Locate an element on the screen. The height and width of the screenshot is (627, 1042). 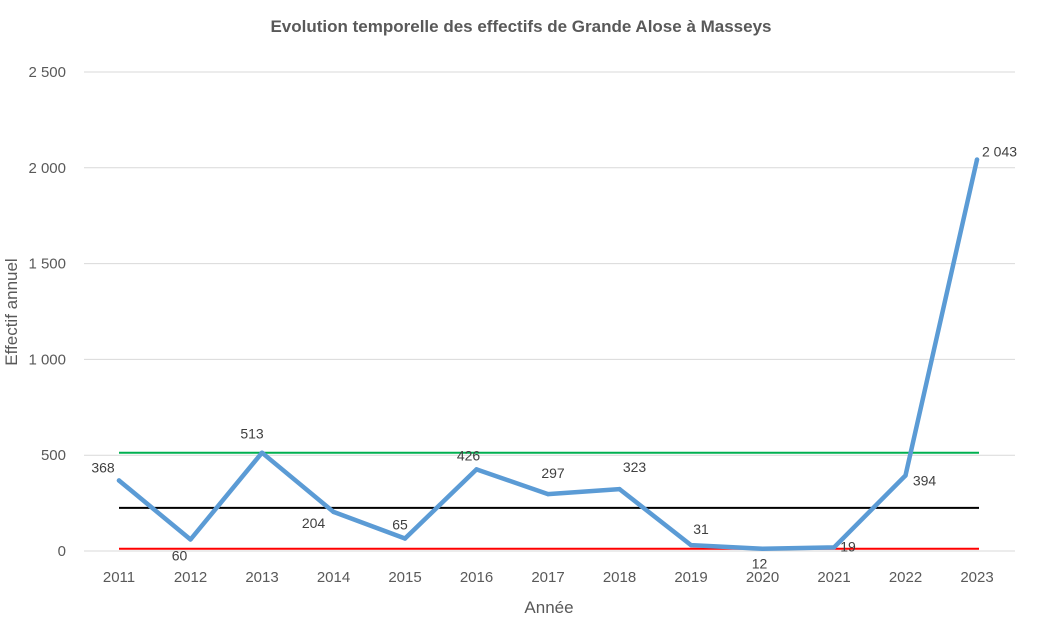
y-tick-label: 500 is located at coordinates (53, 455).